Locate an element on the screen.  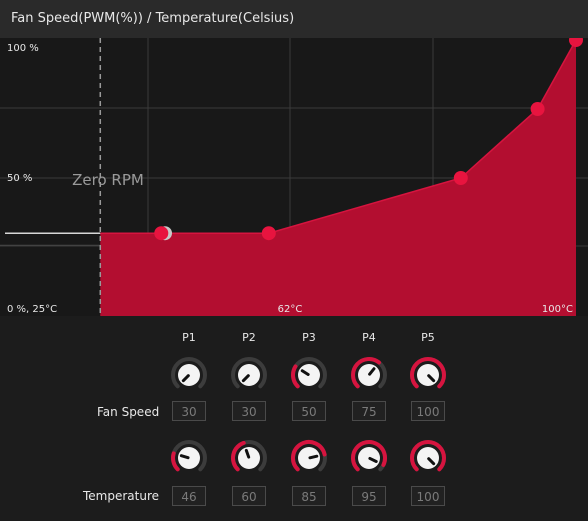
fan-speed-value-p1: 30 is located at coordinates (189, 411).